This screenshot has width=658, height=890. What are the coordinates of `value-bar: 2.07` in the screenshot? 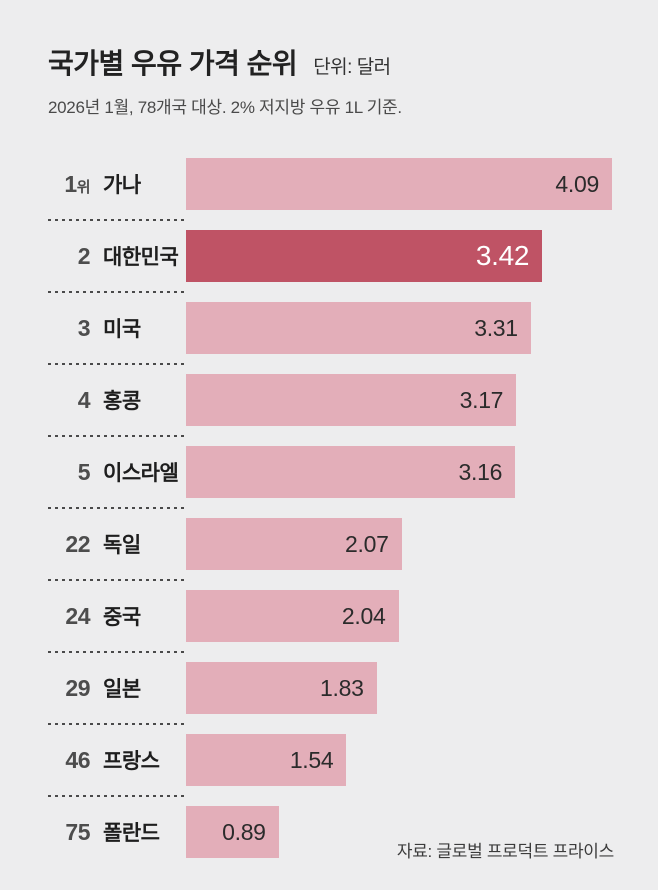 It's located at (294, 544).